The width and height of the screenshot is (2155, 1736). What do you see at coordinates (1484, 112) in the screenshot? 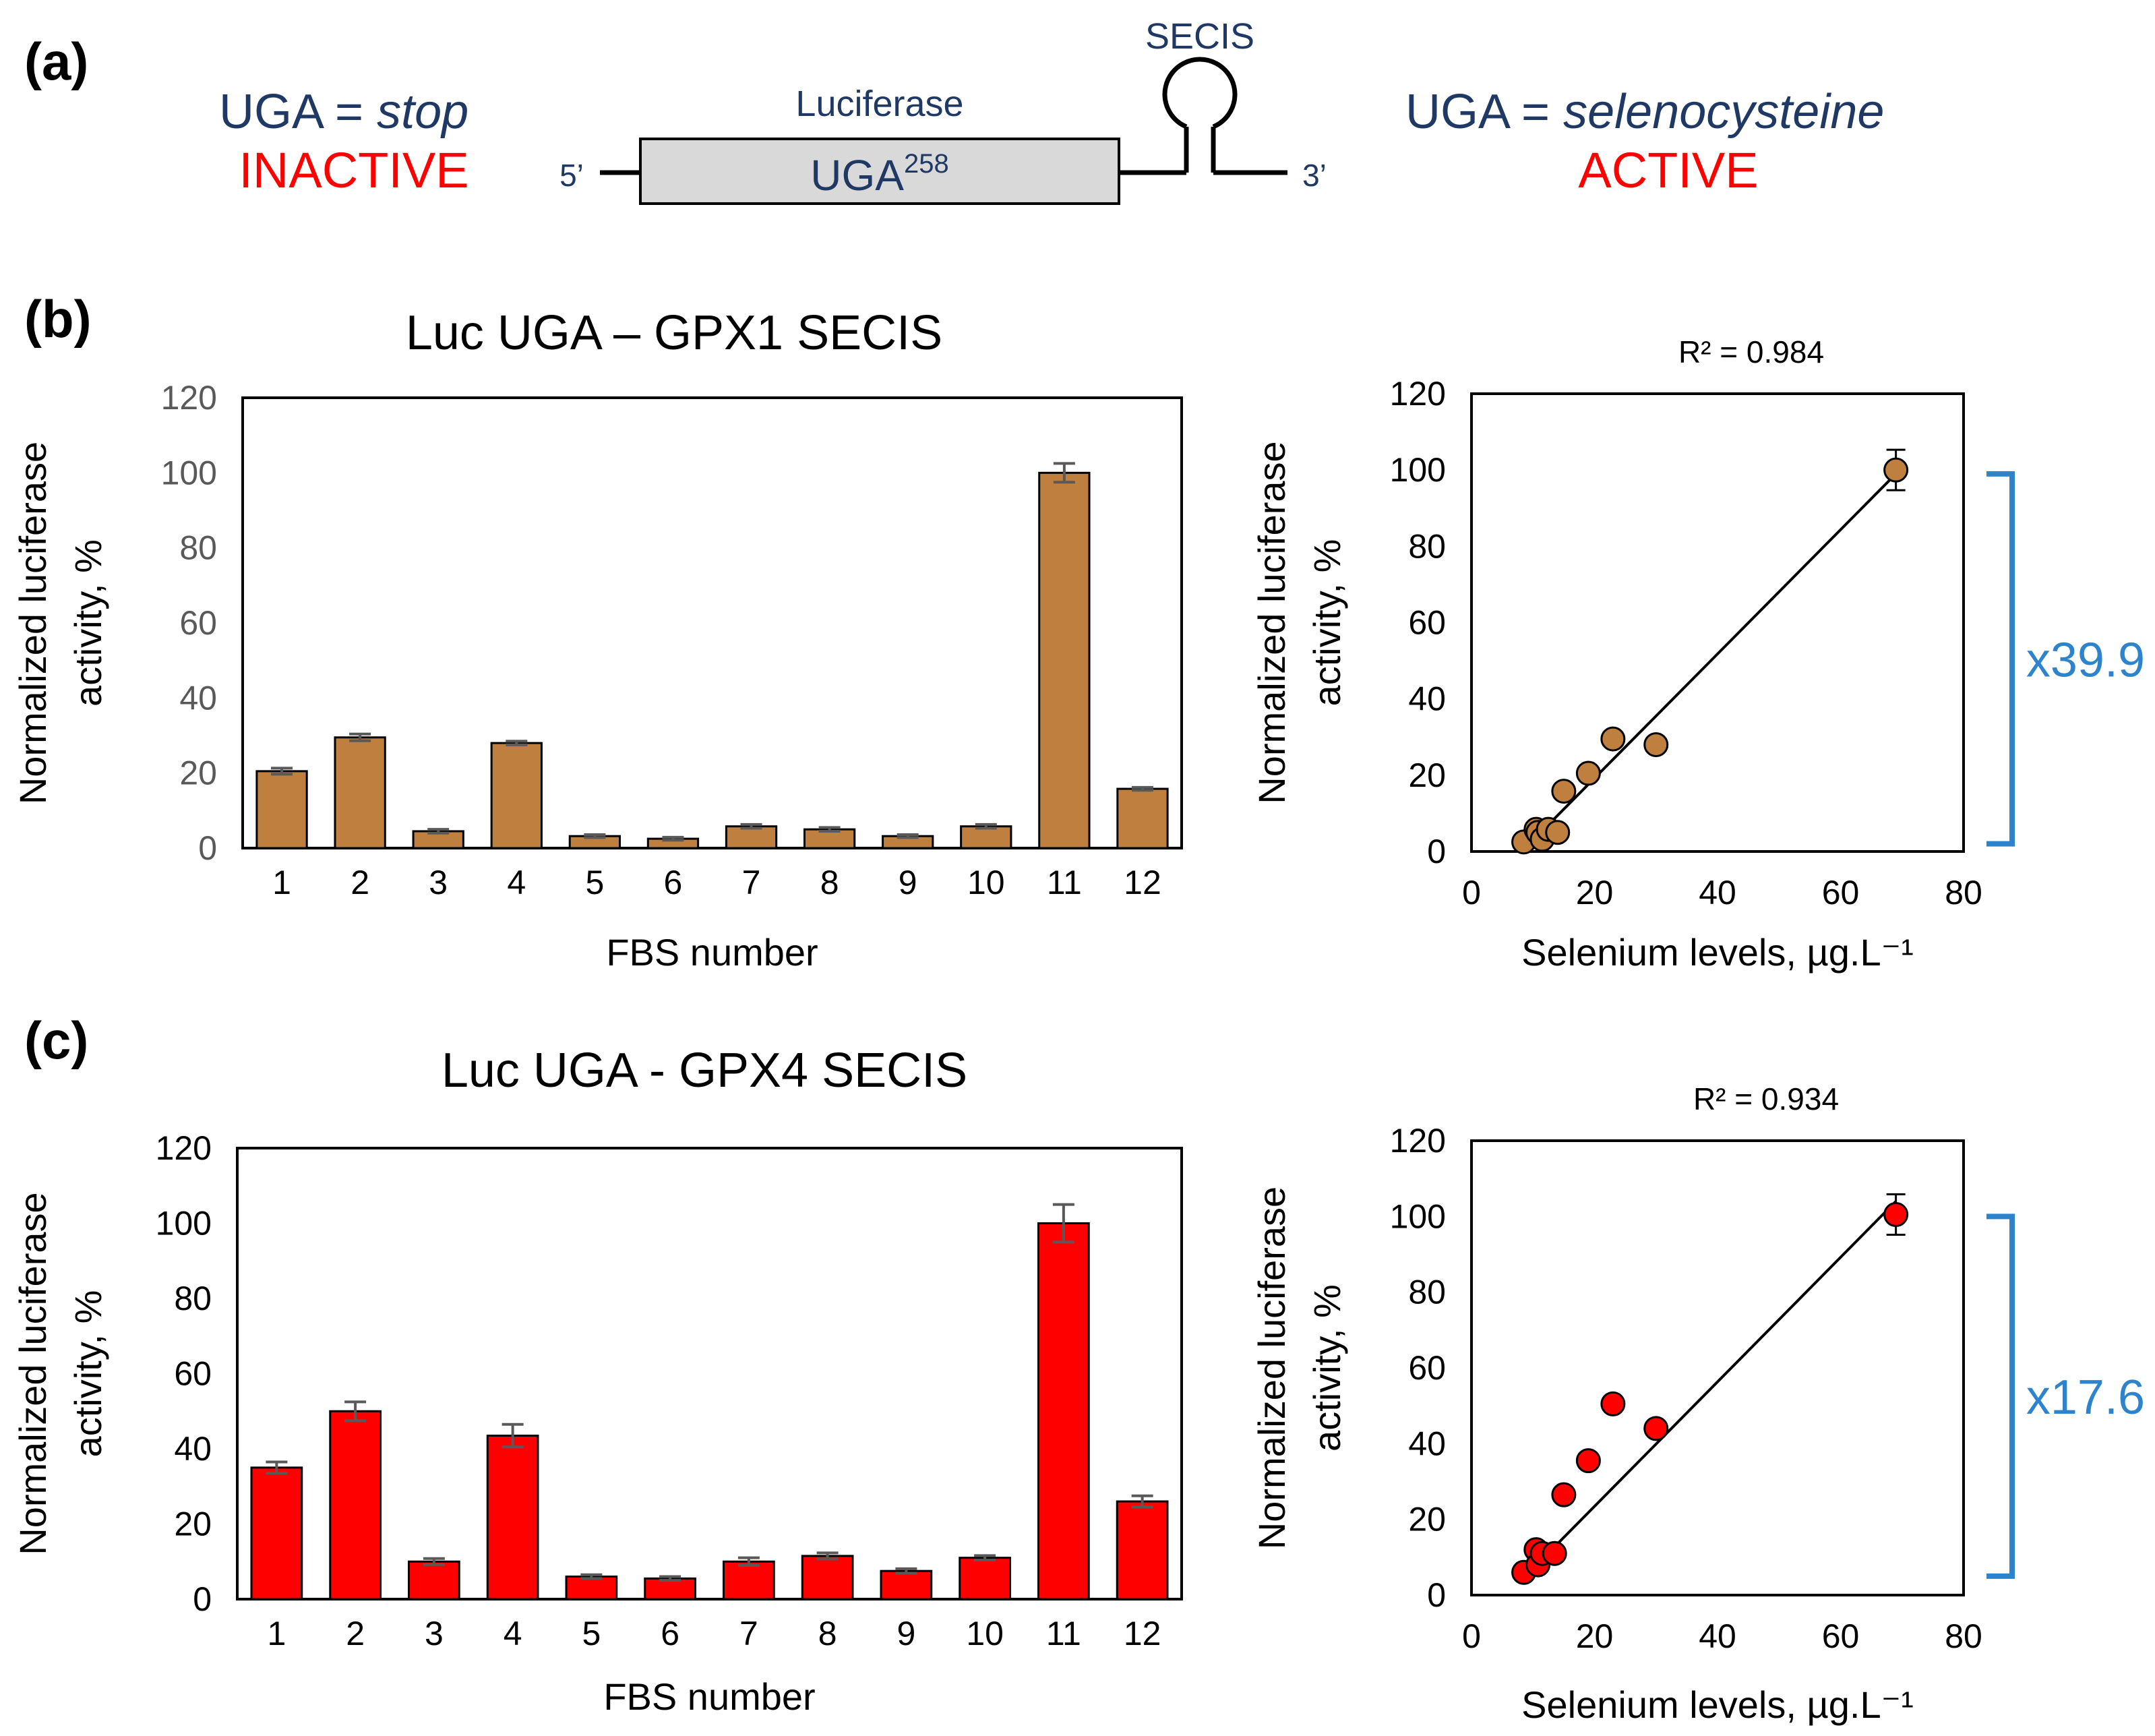
I see `seleno-prefix: UGA =` at bounding box center [1484, 112].